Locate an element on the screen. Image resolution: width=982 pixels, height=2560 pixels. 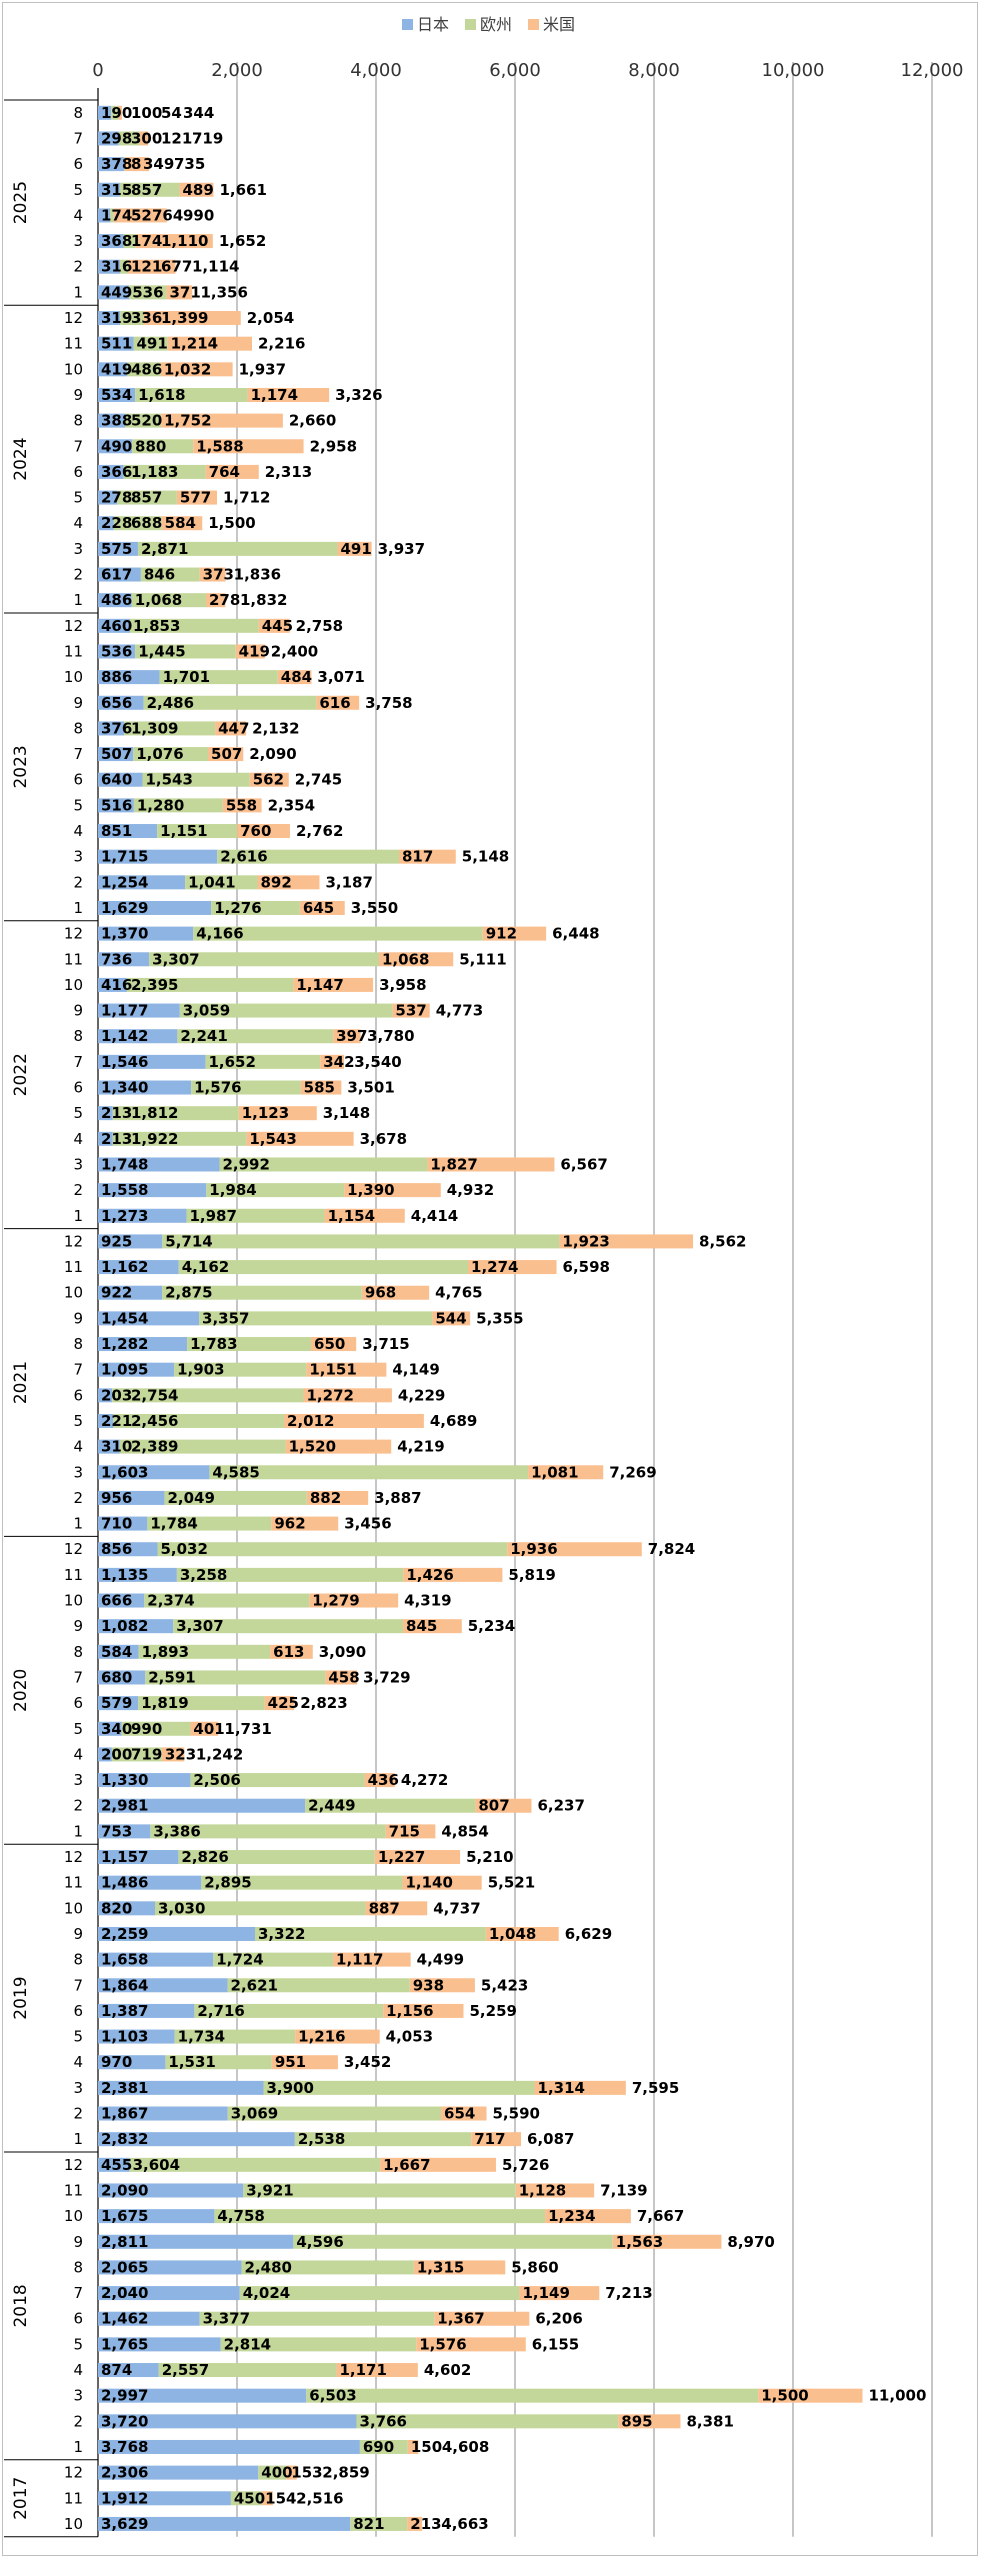
year-label: 2017 is located at coordinates (21, 2498).